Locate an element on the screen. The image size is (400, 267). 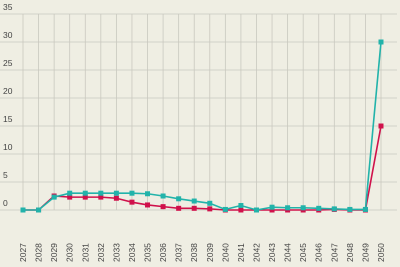
x-tick-label: 2050 is located at coordinates (381, 252).